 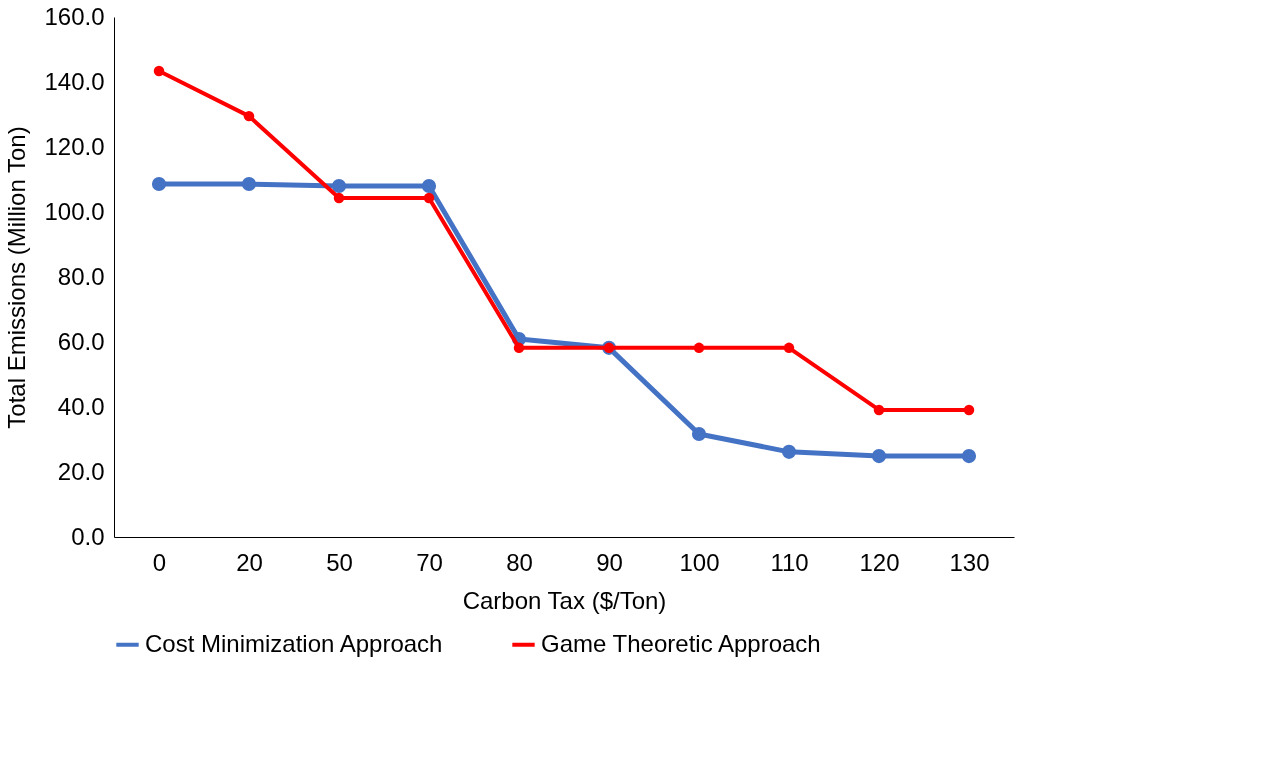 I want to click on x-tick-label: 130, so click(x=969, y=562).